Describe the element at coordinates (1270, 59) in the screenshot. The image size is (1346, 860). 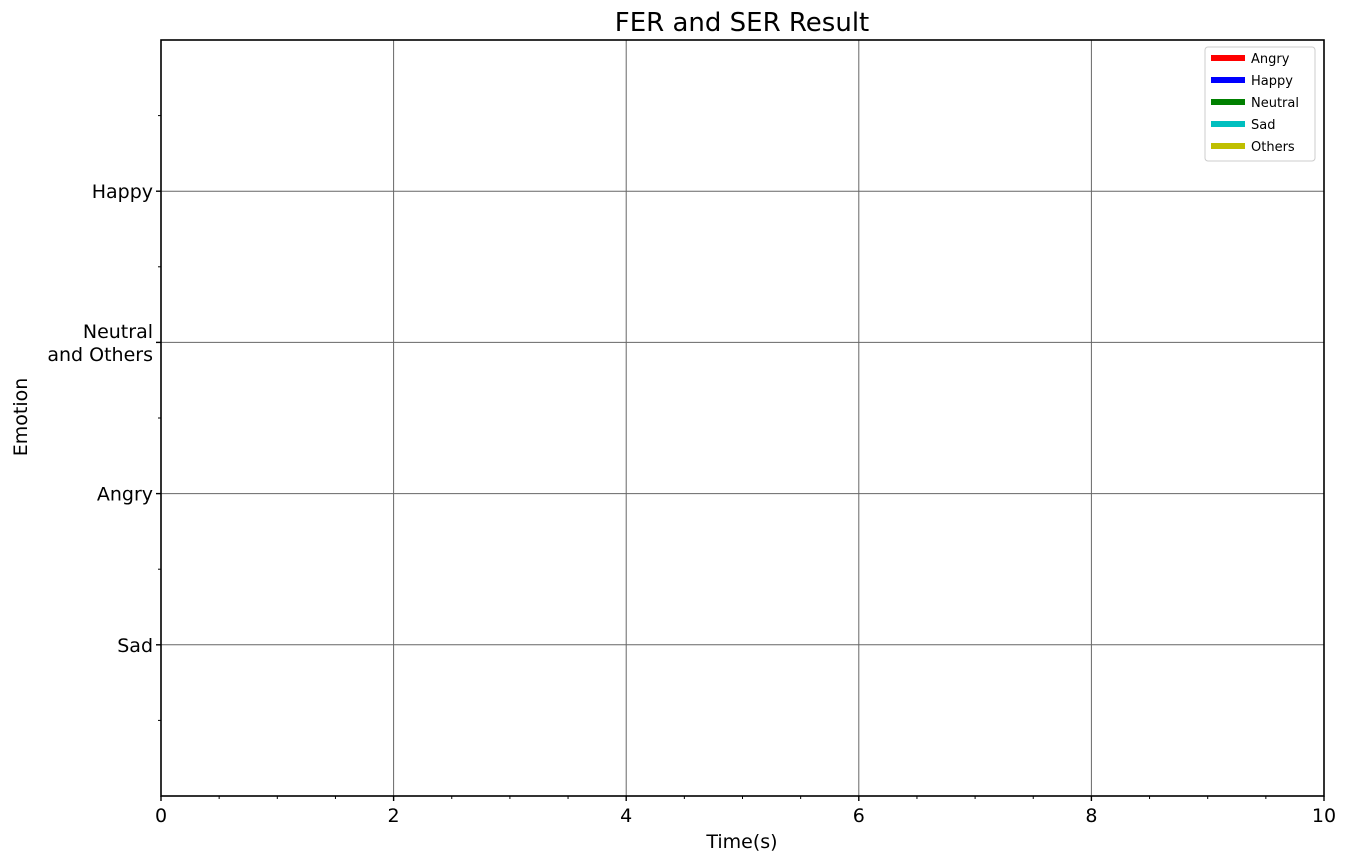
I see `legend-label-angry: Angry` at that location.